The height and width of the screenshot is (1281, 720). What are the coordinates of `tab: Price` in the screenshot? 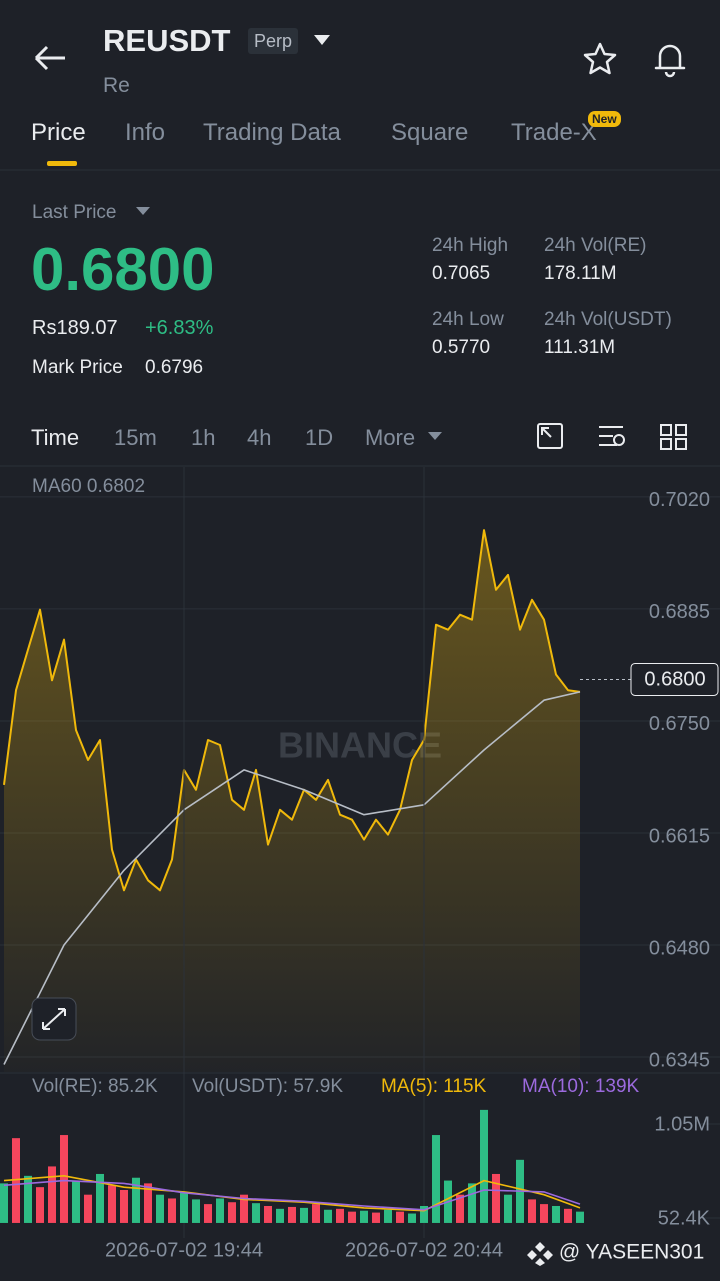 It's located at (58, 132).